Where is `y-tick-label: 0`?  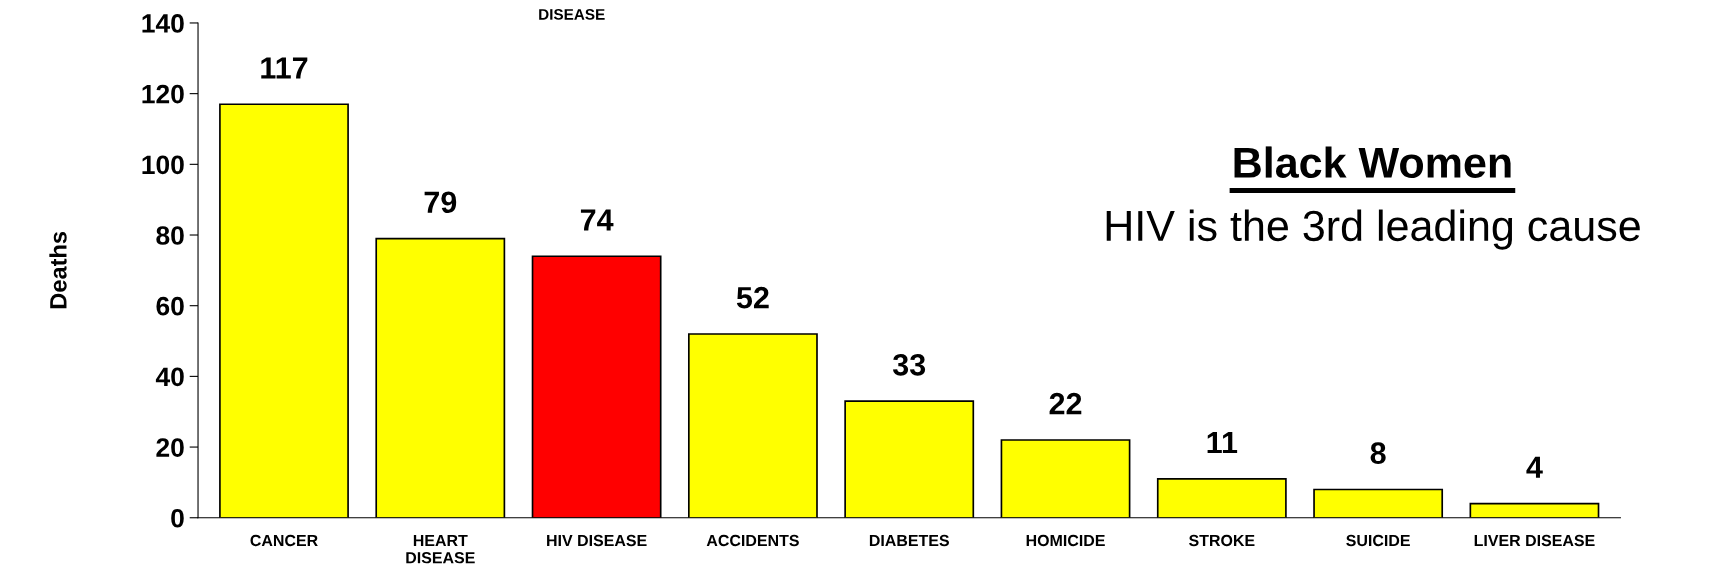 y-tick-label: 0 is located at coordinates (177, 518).